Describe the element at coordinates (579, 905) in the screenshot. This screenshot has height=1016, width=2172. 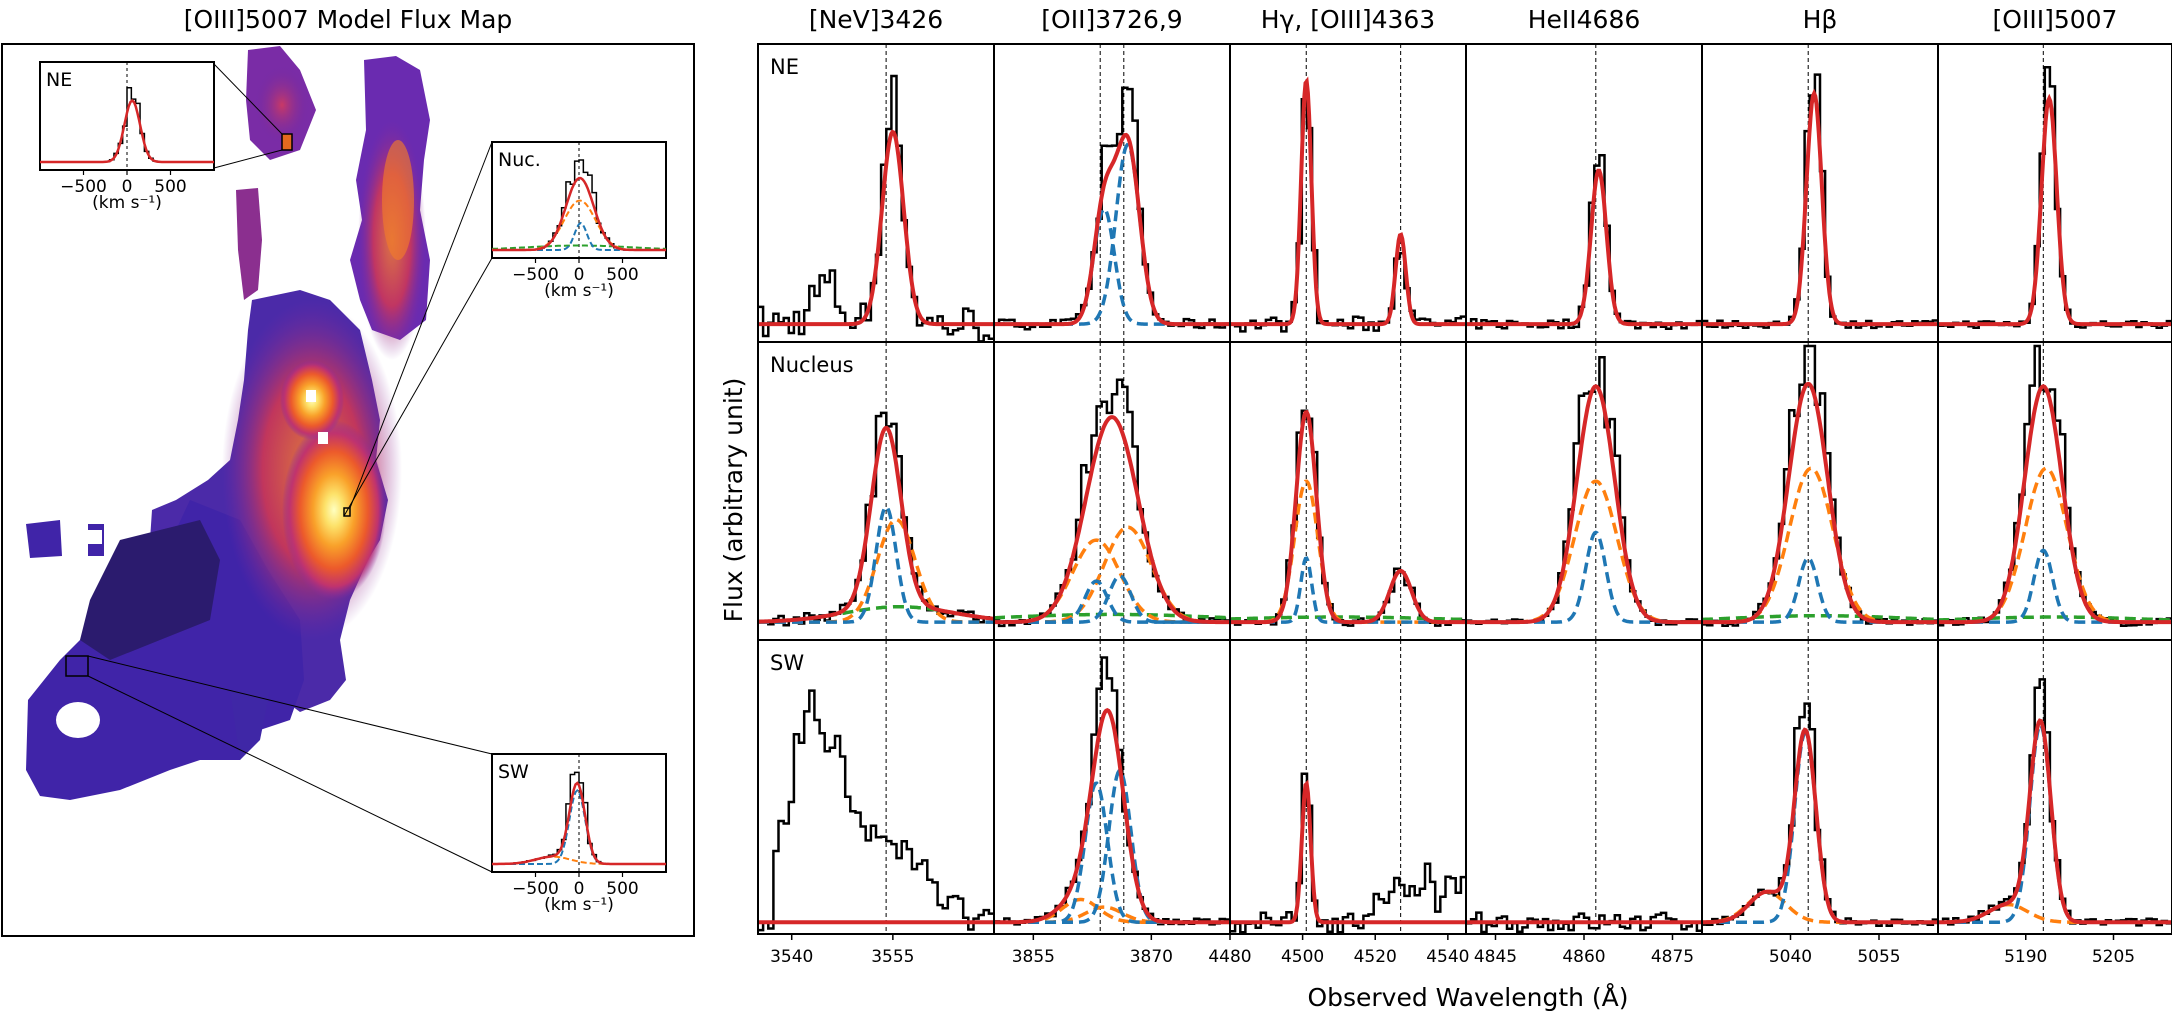
I see `inset-unit-label: (km s⁻¹)` at that location.